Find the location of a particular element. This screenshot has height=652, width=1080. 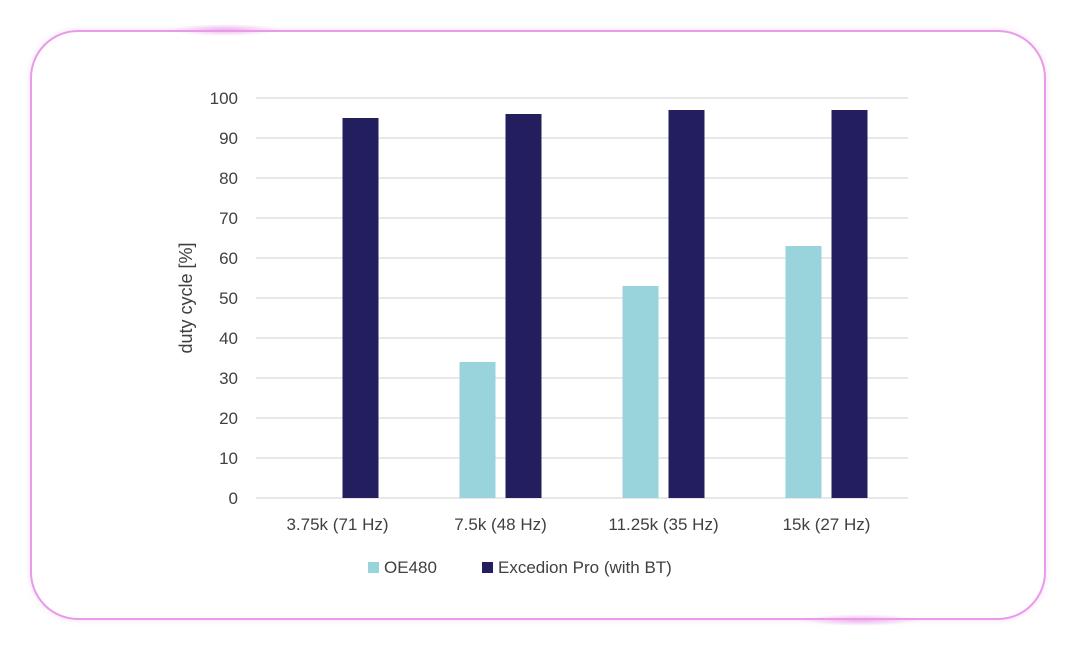

y-tick-label: 100 is located at coordinates (224, 98).